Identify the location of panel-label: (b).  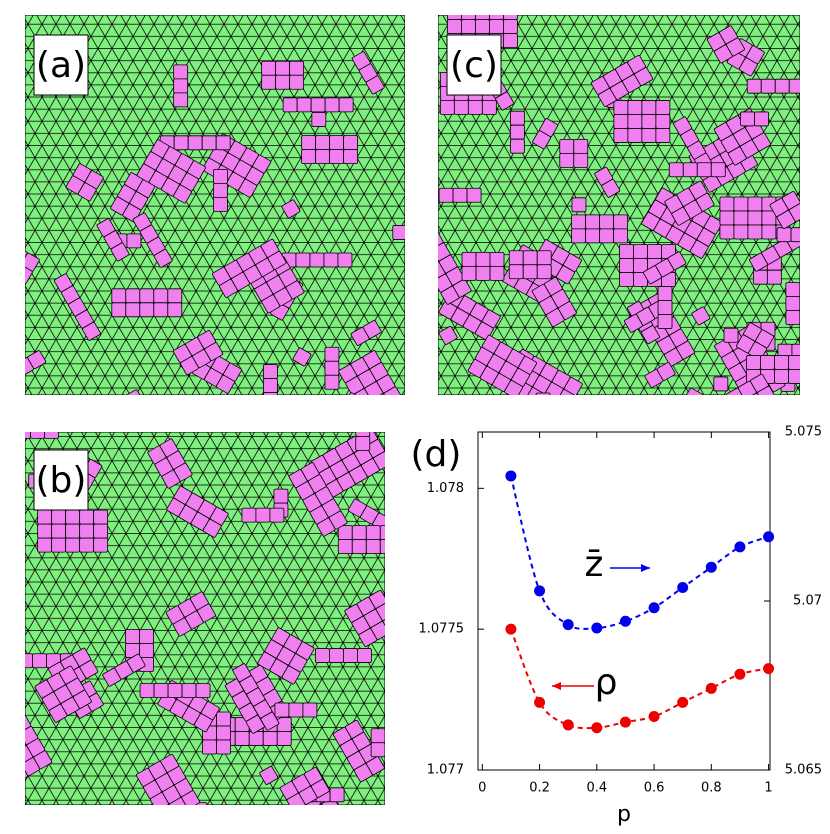
(61, 480).